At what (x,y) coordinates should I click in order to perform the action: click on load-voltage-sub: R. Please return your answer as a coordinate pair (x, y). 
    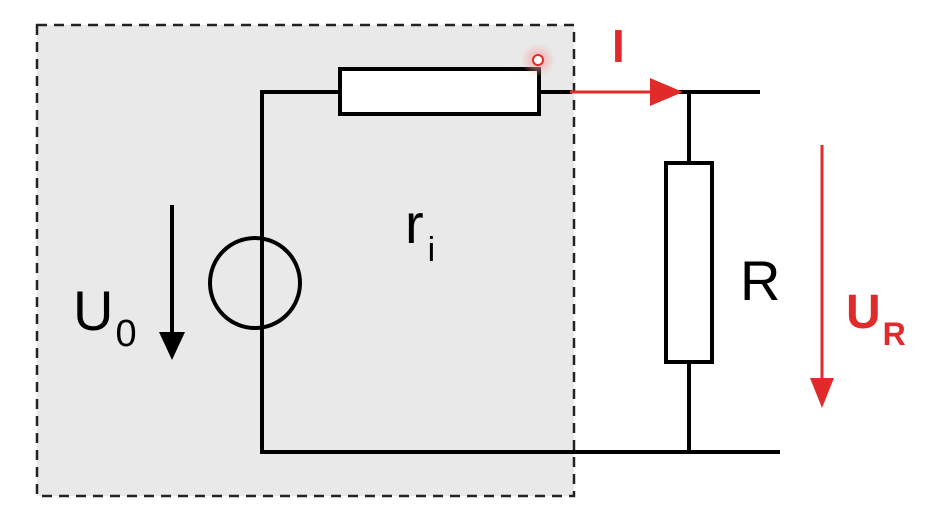
    Looking at the image, I should click on (894, 334).